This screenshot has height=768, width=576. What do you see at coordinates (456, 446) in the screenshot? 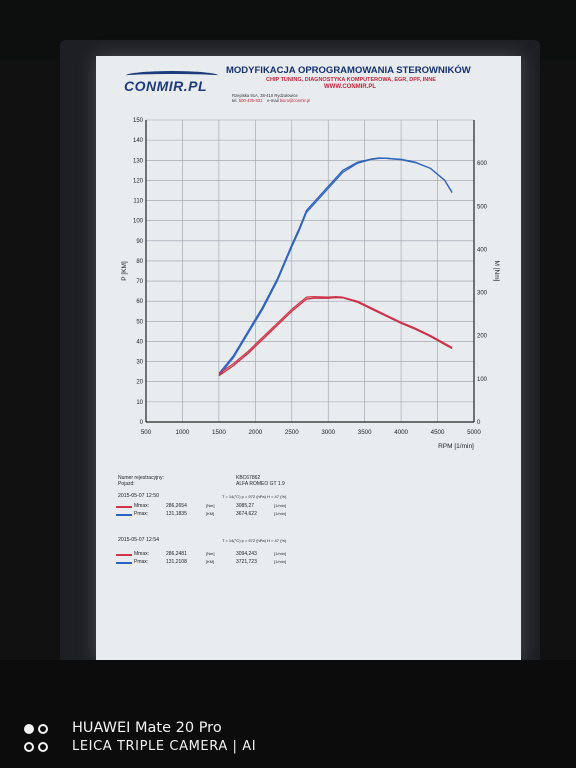
I see `x-axis-label: RPM [1/min]` at bounding box center [456, 446].